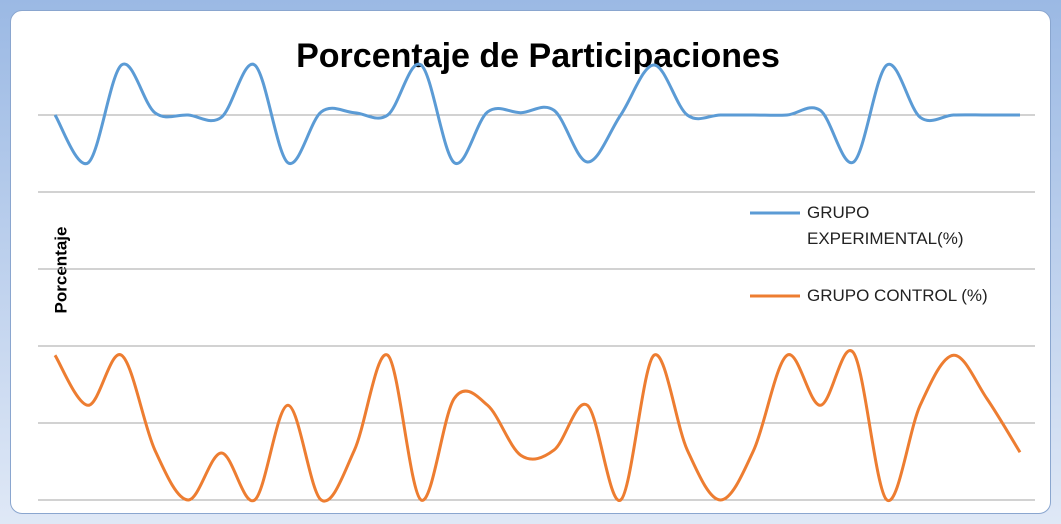 The width and height of the screenshot is (1061, 524). What do you see at coordinates (885, 225) in the screenshot?
I see `legend-label: GRUPO EXPERIMENTAL(%)` at bounding box center [885, 225].